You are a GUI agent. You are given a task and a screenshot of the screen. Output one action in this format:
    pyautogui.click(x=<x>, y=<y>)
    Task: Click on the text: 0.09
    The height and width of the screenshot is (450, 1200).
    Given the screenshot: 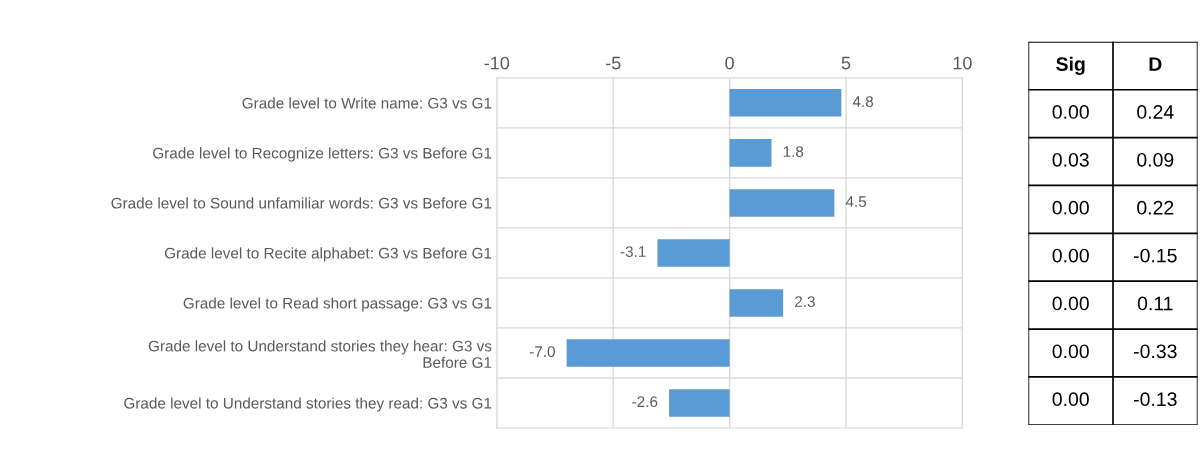 What is the action you would take?
    pyautogui.click(x=1155, y=159)
    